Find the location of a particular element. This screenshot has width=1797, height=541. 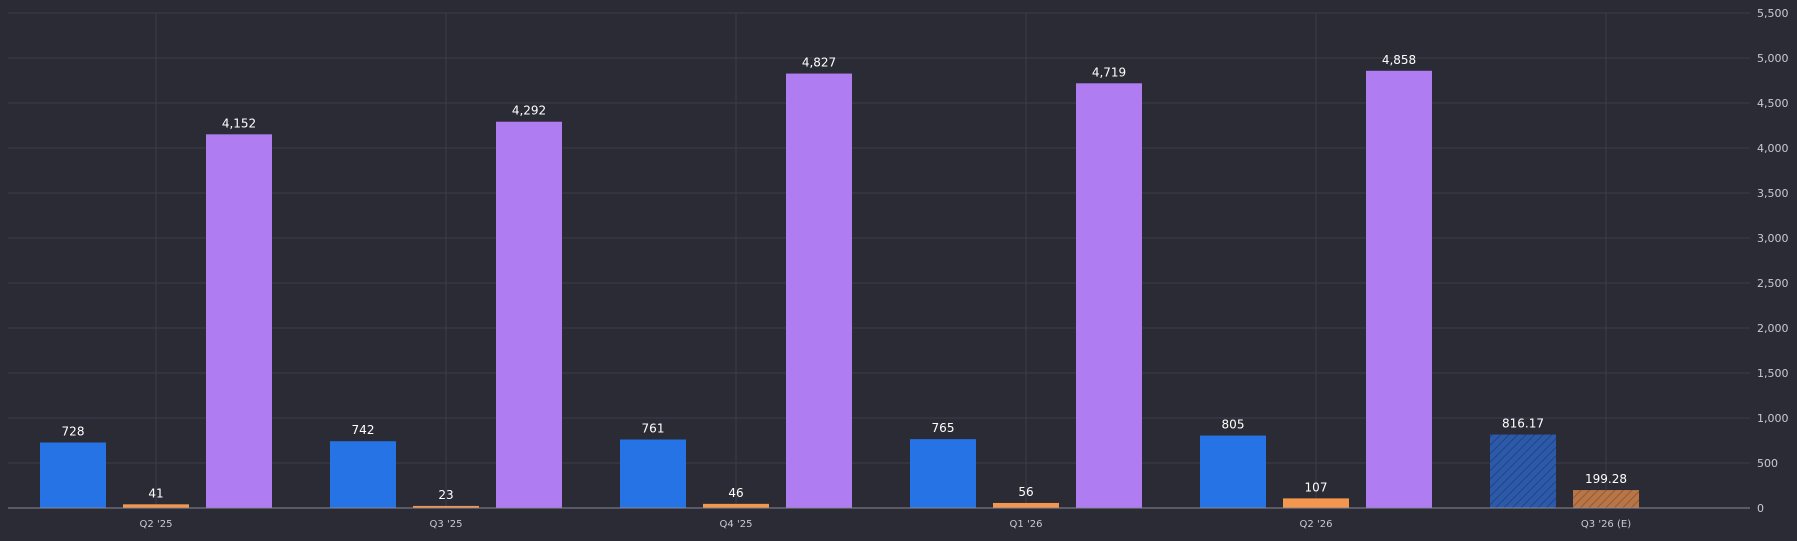

y-tick-label: 1,000 is located at coordinates (1773, 418).